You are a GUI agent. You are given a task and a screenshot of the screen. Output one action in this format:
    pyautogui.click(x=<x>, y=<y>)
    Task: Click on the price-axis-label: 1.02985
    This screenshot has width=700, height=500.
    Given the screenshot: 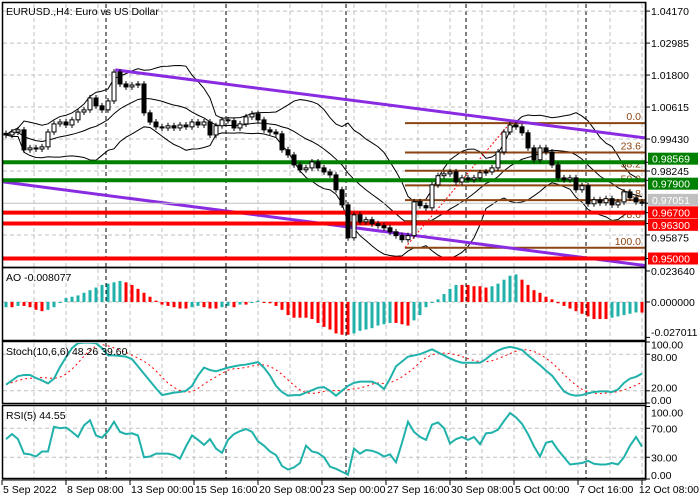 What is the action you would take?
    pyautogui.click(x=670, y=44)
    